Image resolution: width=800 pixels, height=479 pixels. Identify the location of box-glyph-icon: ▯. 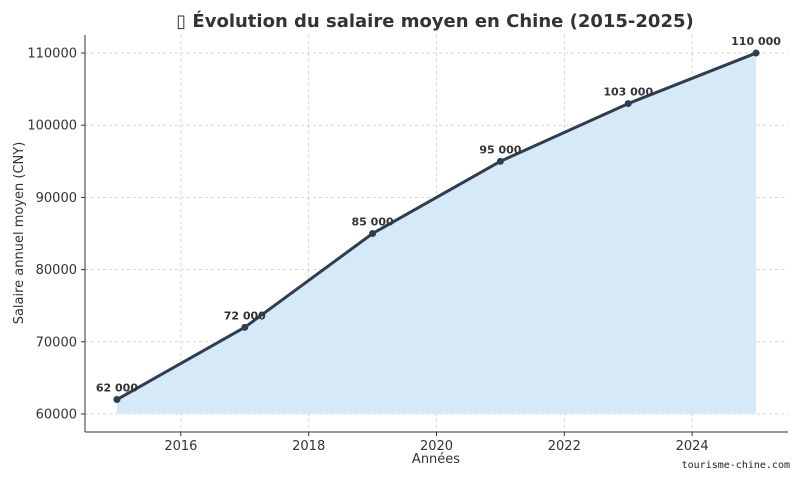
(184, 21).